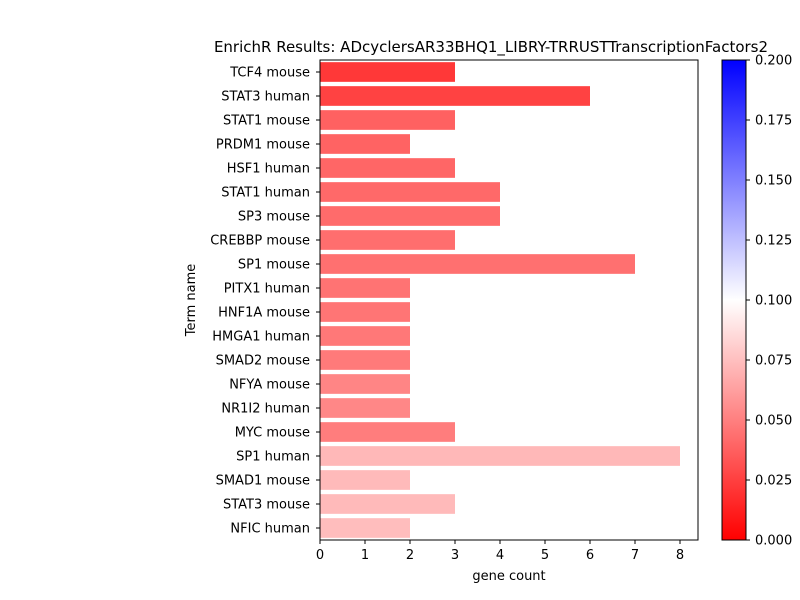 This screenshot has height=600, width=800. Describe the element at coordinates (773, 241) in the screenshot. I see `colorbar-tick-label: 0.125` at that location.